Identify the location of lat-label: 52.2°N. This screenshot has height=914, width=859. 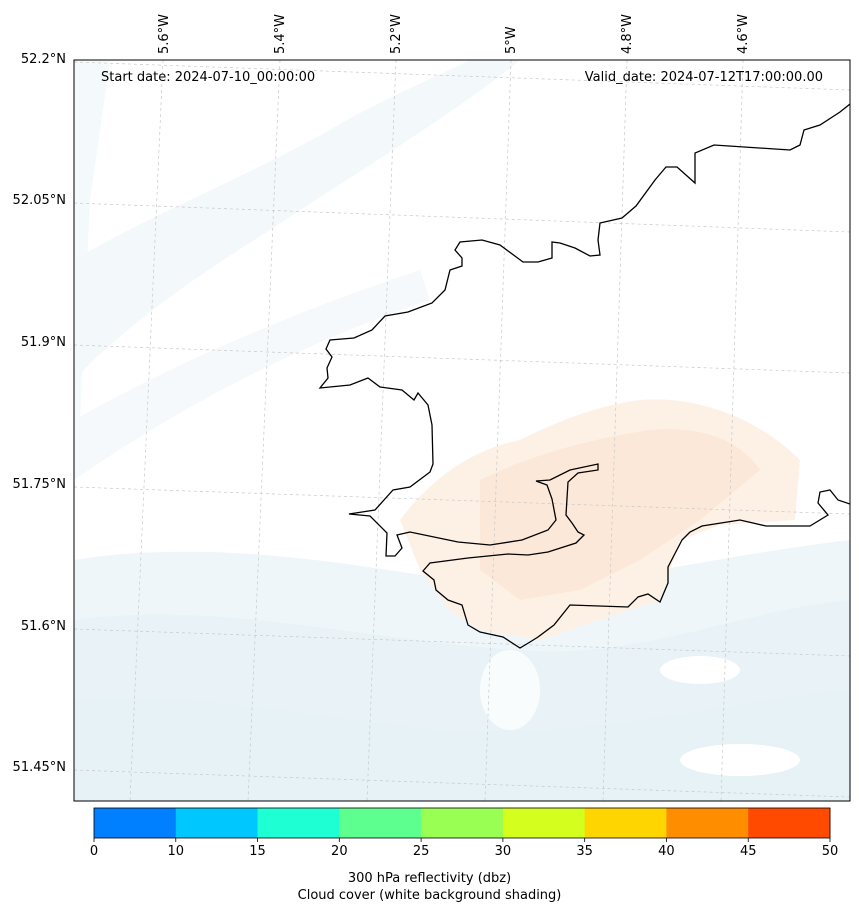
(43, 59).